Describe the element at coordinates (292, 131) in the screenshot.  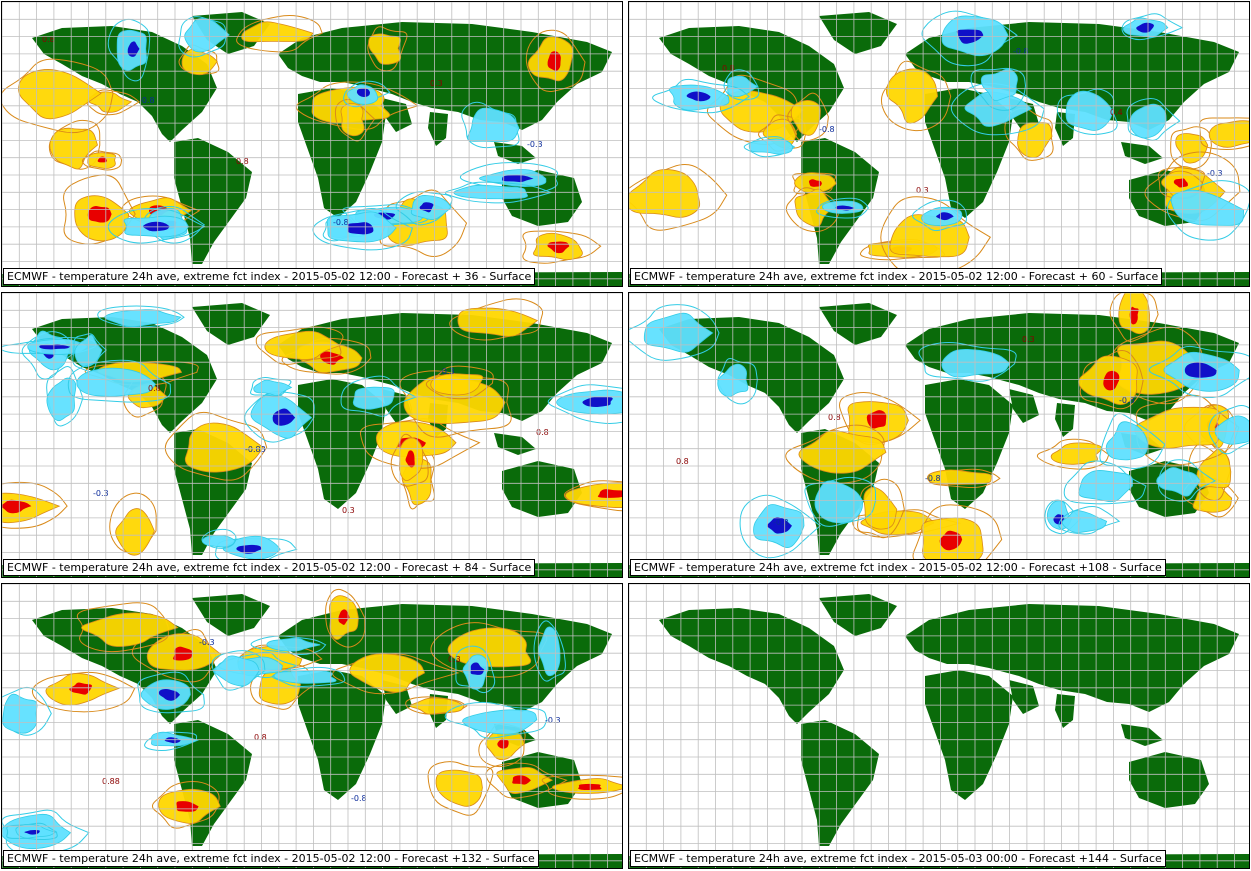
I see `contour-labels: 0.8 -0.8 0.8 -0.8 0.3 -0.3` at that location.